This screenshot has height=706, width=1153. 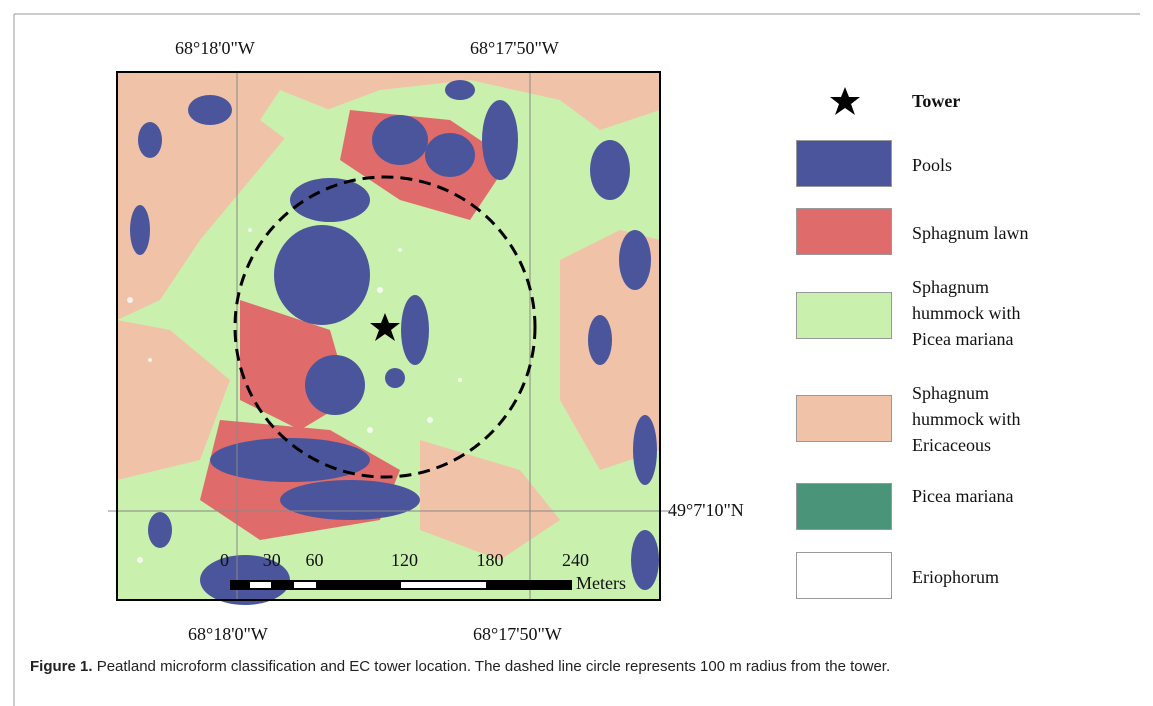 What do you see at coordinates (490, 560) in the screenshot?
I see `scale-tick-label: 180` at bounding box center [490, 560].